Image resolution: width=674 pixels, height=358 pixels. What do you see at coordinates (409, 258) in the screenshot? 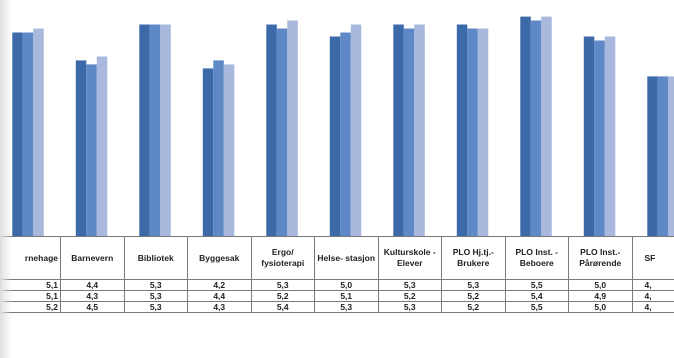
I see `category-label: Kulturskole - Elever` at bounding box center [409, 258].